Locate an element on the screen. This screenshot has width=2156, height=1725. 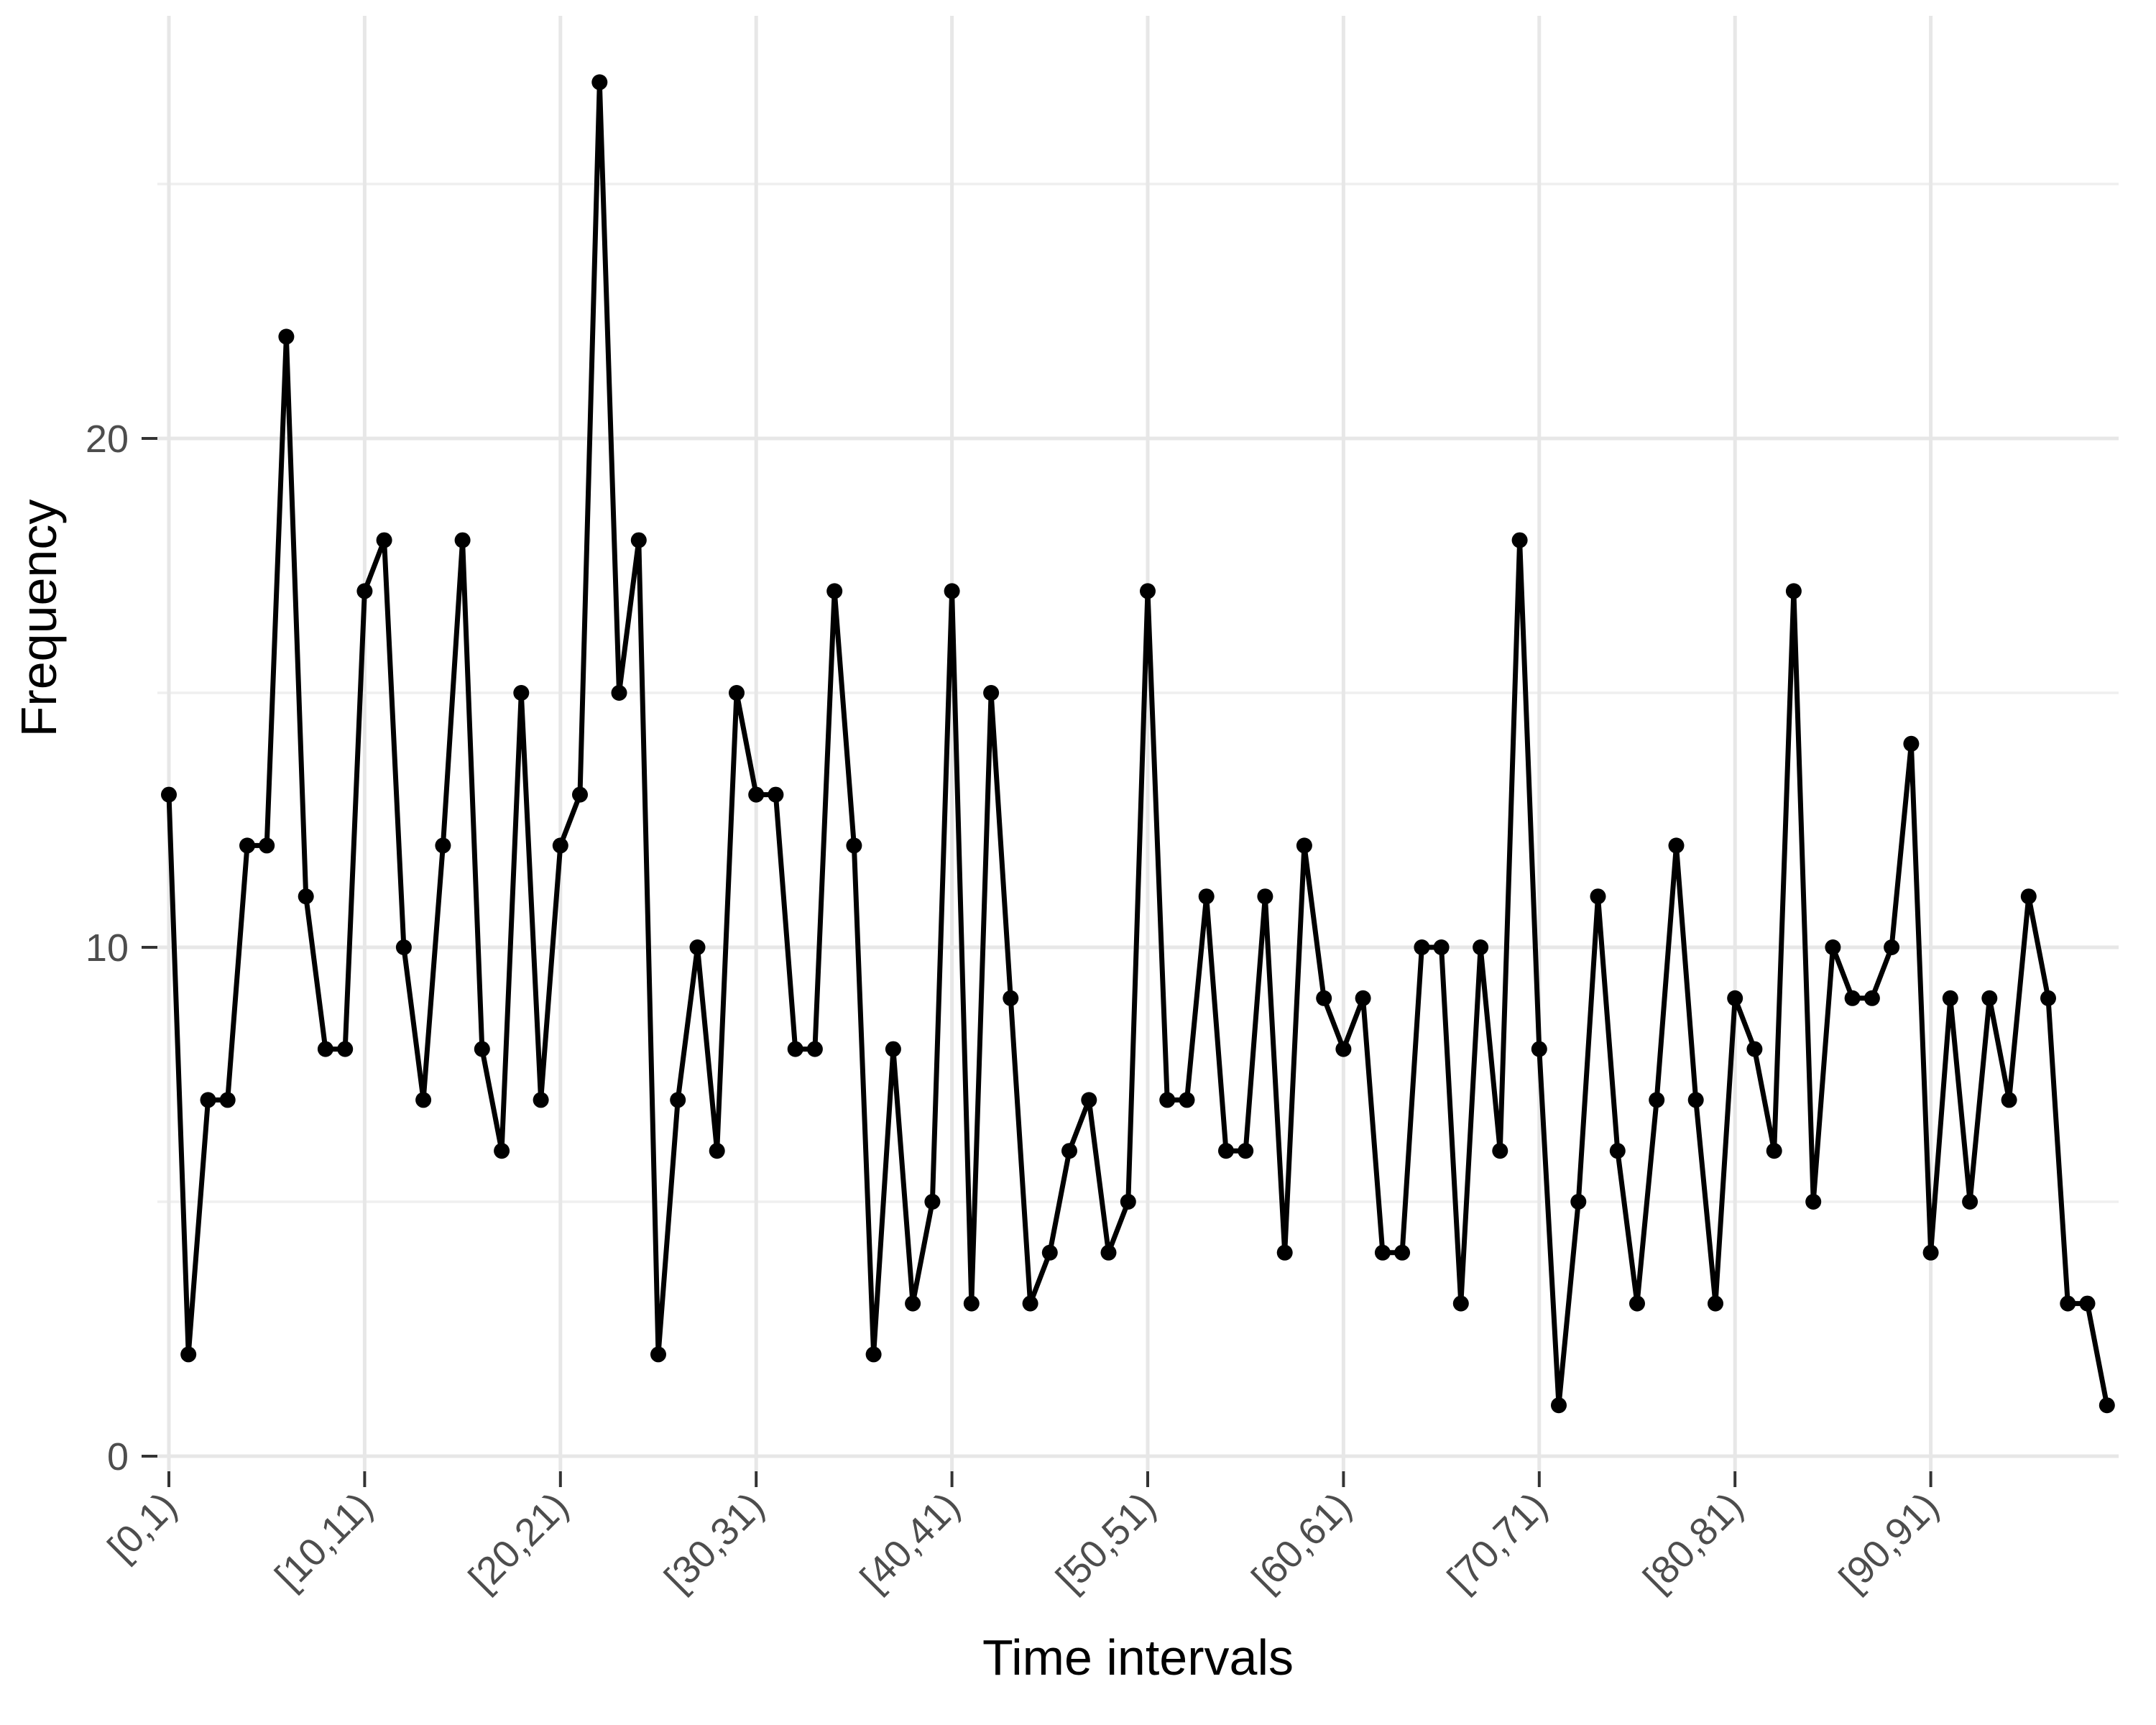
x-tick-label: [70,71) is located at coordinates (1497, 1542).